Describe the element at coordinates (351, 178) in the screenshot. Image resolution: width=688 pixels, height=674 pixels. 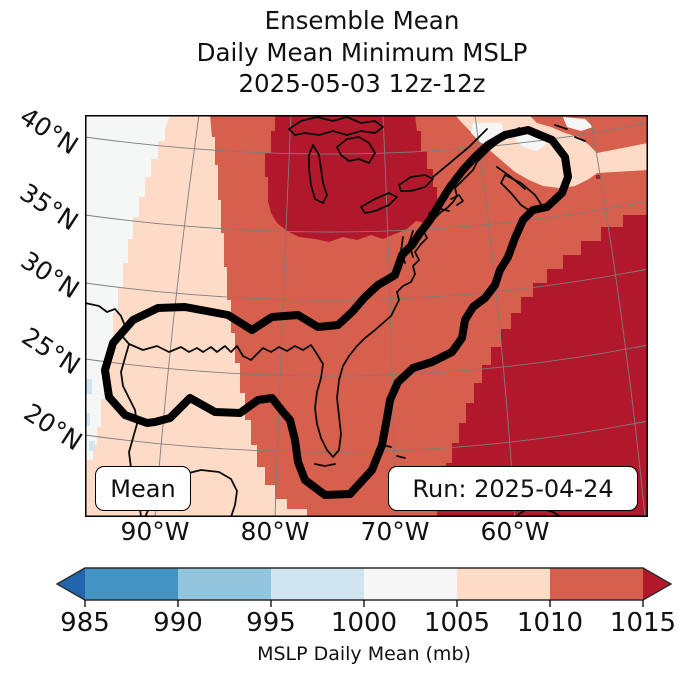
I see `fill-over-1015-lakes-blob` at that location.